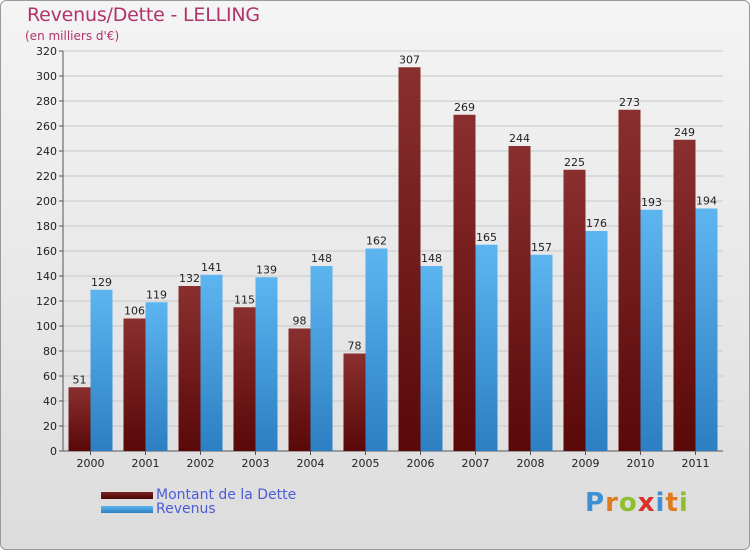 This screenshot has height=550, width=750. What do you see at coordinates (531, 463) in the screenshot?
I see `x-tick-label: 2008` at bounding box center [531, 463].